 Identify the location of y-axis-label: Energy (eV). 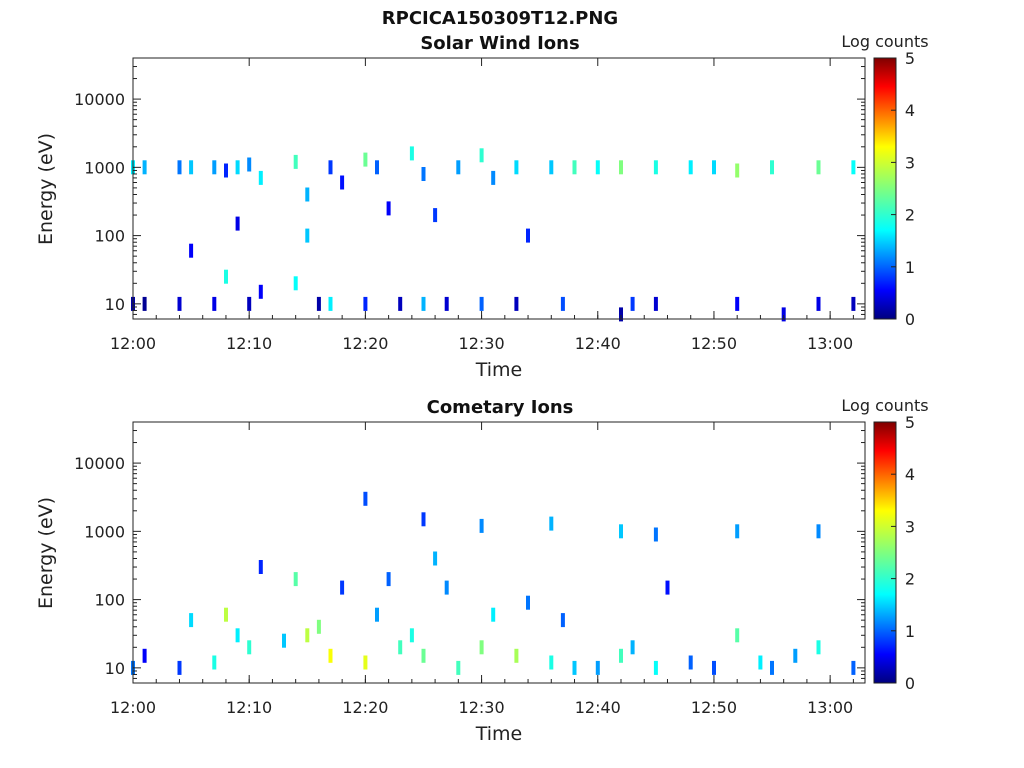
(46, 189).